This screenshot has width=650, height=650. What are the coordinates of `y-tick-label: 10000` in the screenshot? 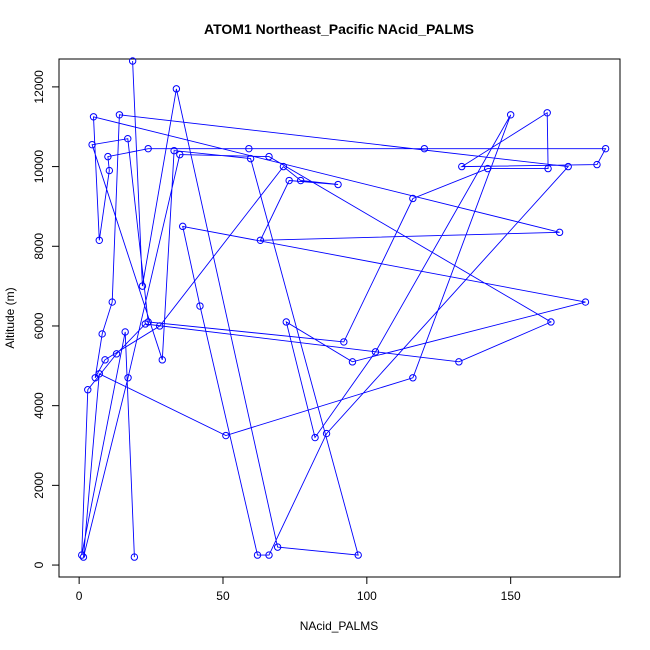 It's located at (39, 167).